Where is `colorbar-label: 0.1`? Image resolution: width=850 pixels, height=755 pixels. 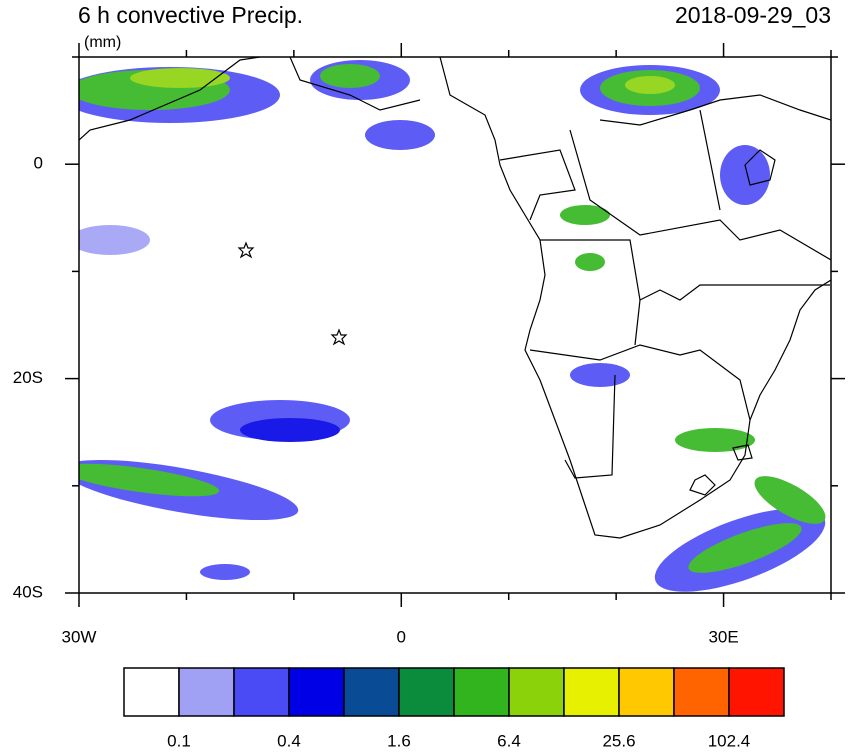 colorbar-label: 0.1 is located at coordinates (179, 740).